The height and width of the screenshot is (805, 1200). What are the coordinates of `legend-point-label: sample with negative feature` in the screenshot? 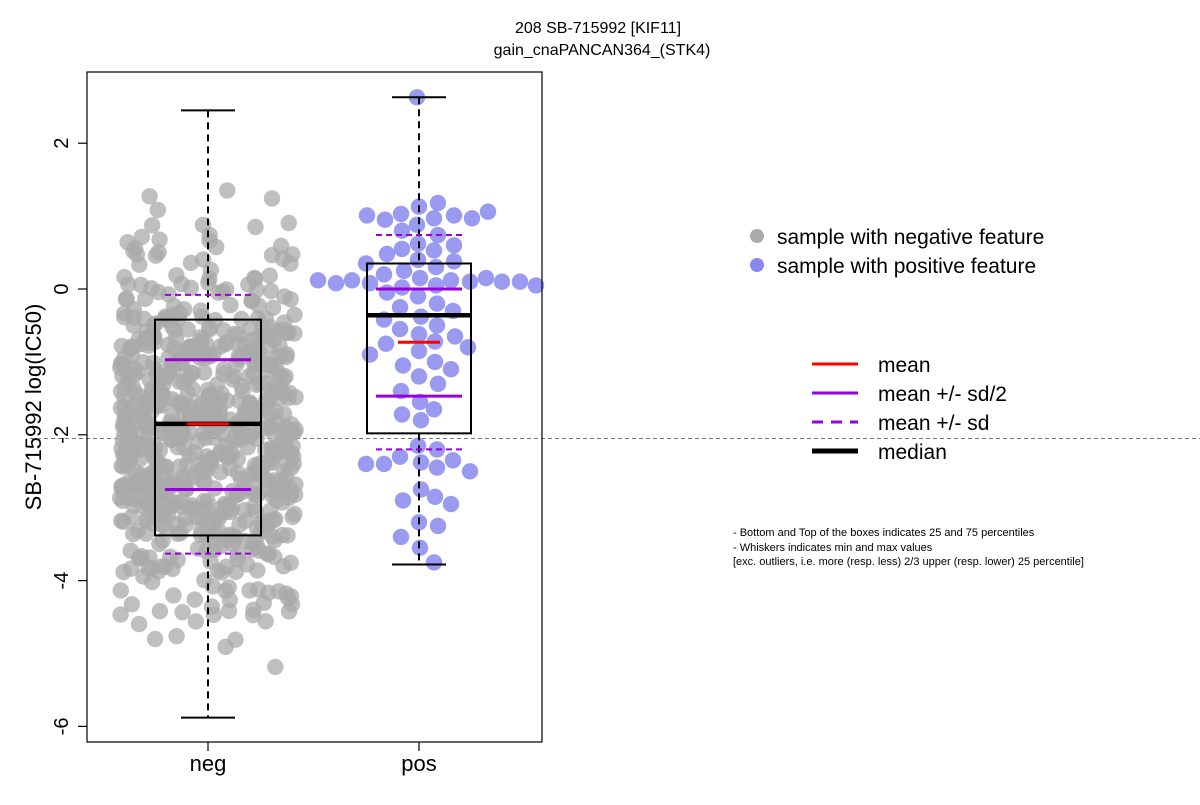 It's located at (910, 237).